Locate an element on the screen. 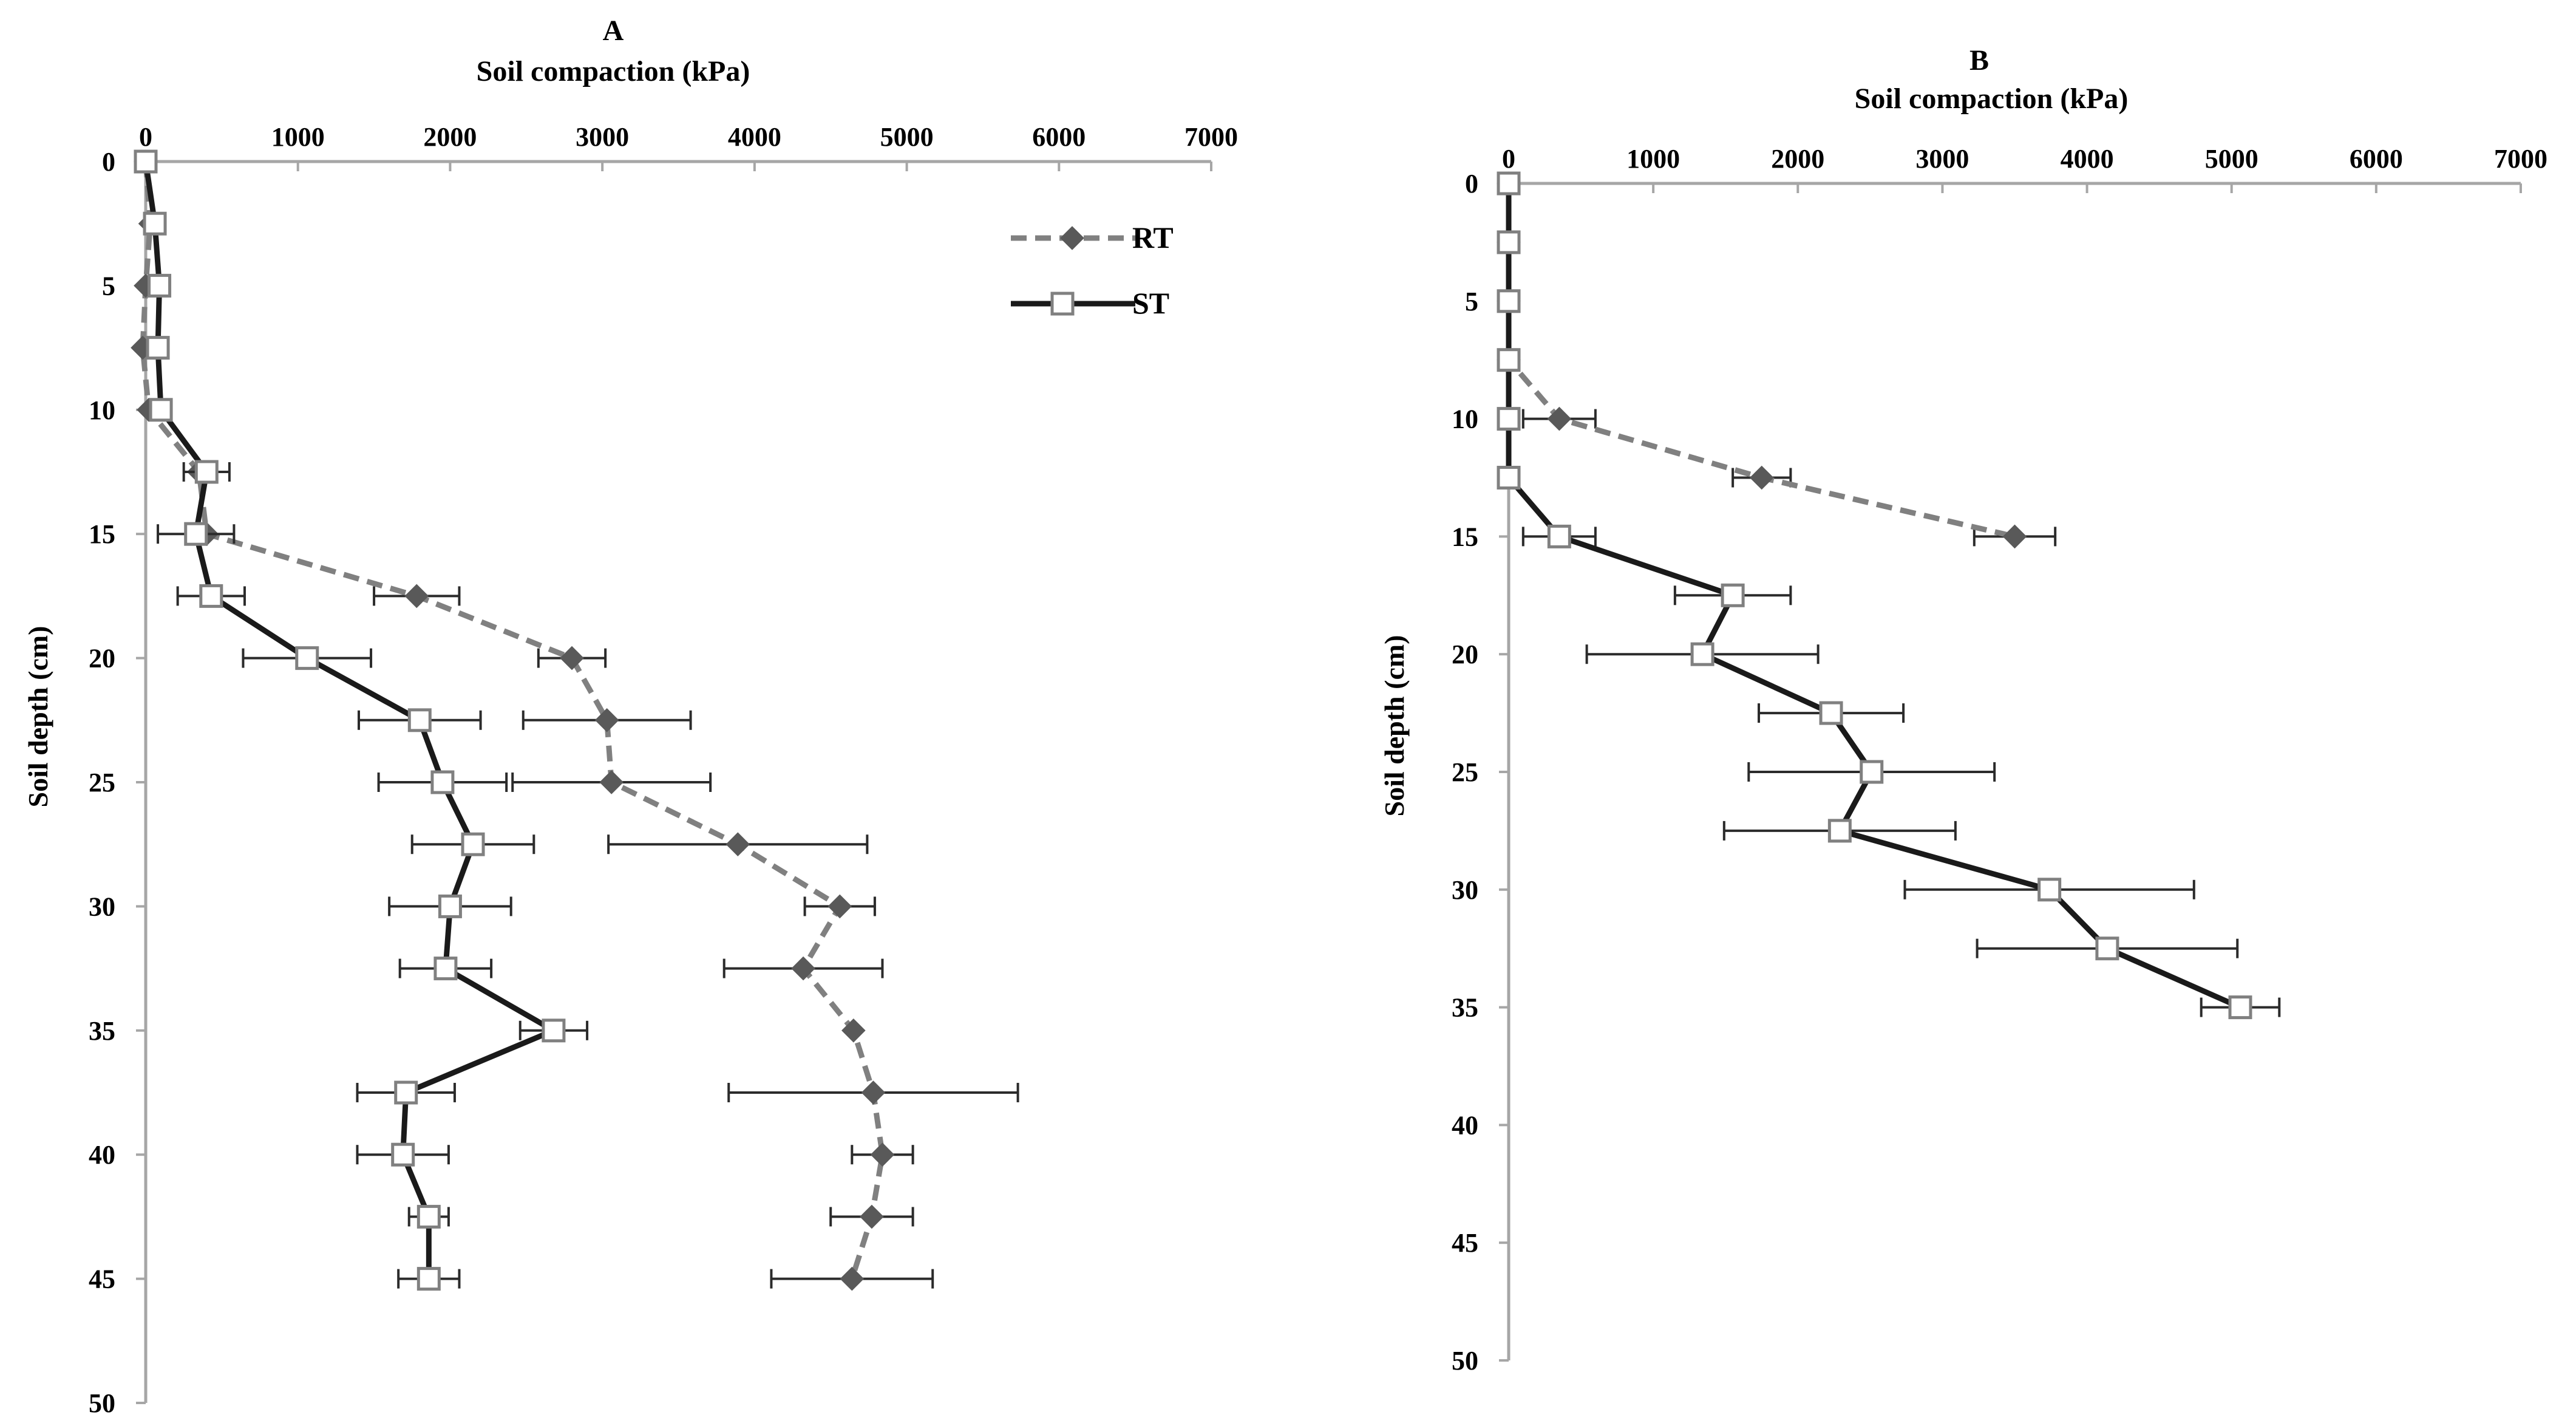  panel-letter-a: A is located at coordinates (613, 31).